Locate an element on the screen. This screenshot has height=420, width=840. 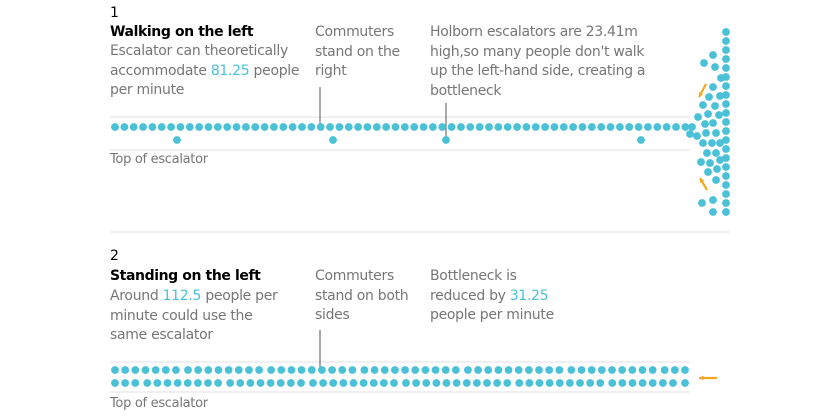
merge-arrow-up-icon-head is located at coordinates (702, 180).